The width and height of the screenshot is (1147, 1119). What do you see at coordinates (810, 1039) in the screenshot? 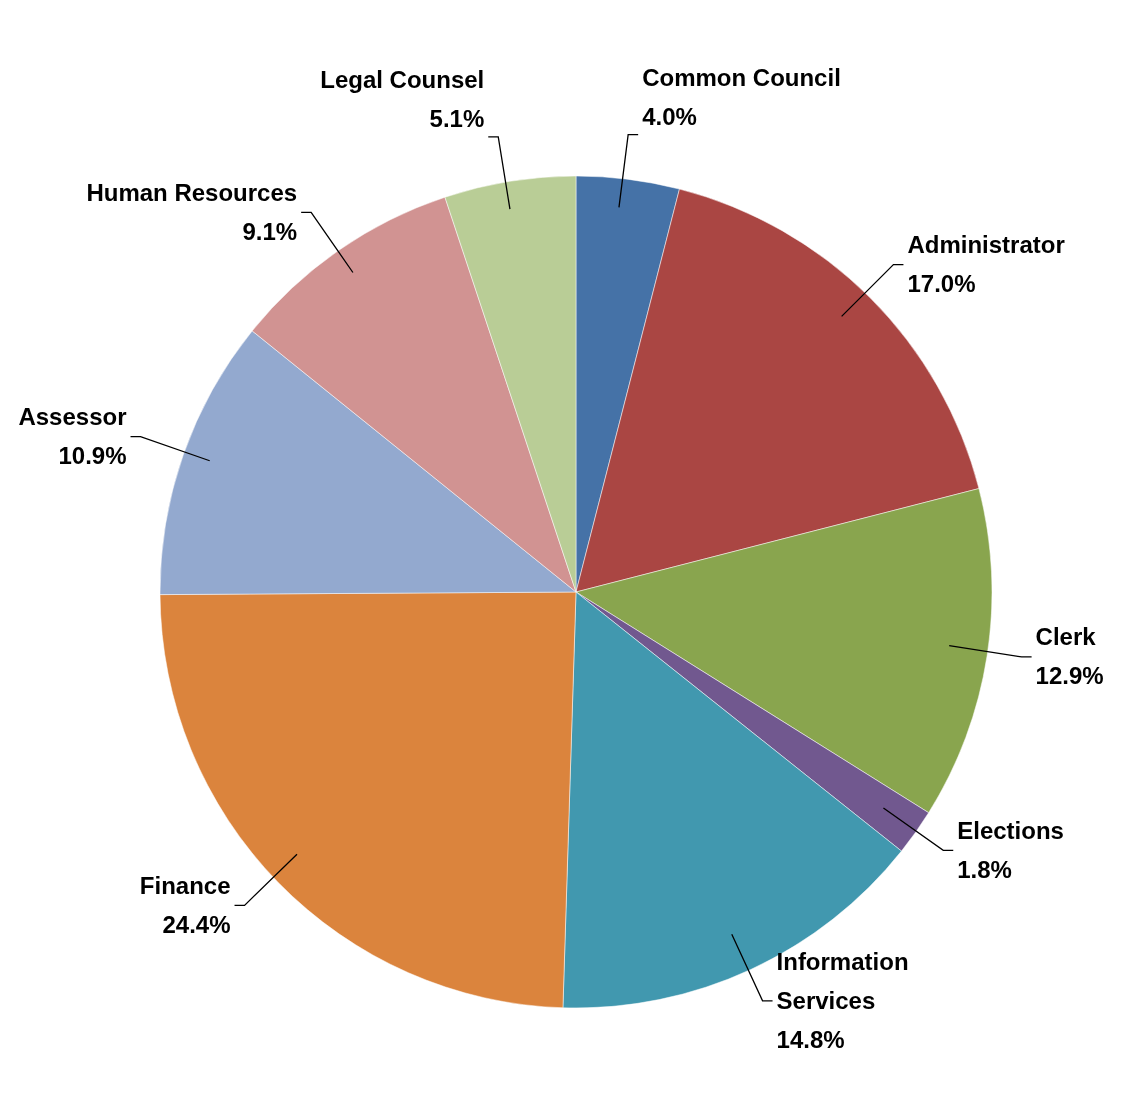
I see `data-label: 14.8%` at bounding box center [810, 1039].